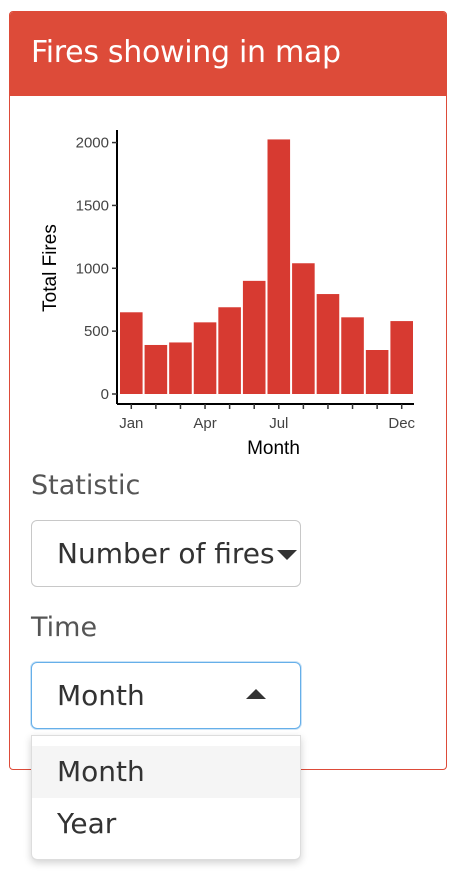 Image resolution: width=466 pixels, height=882 pixels. I want to click on chevron-down-icon, so click(287, 555).